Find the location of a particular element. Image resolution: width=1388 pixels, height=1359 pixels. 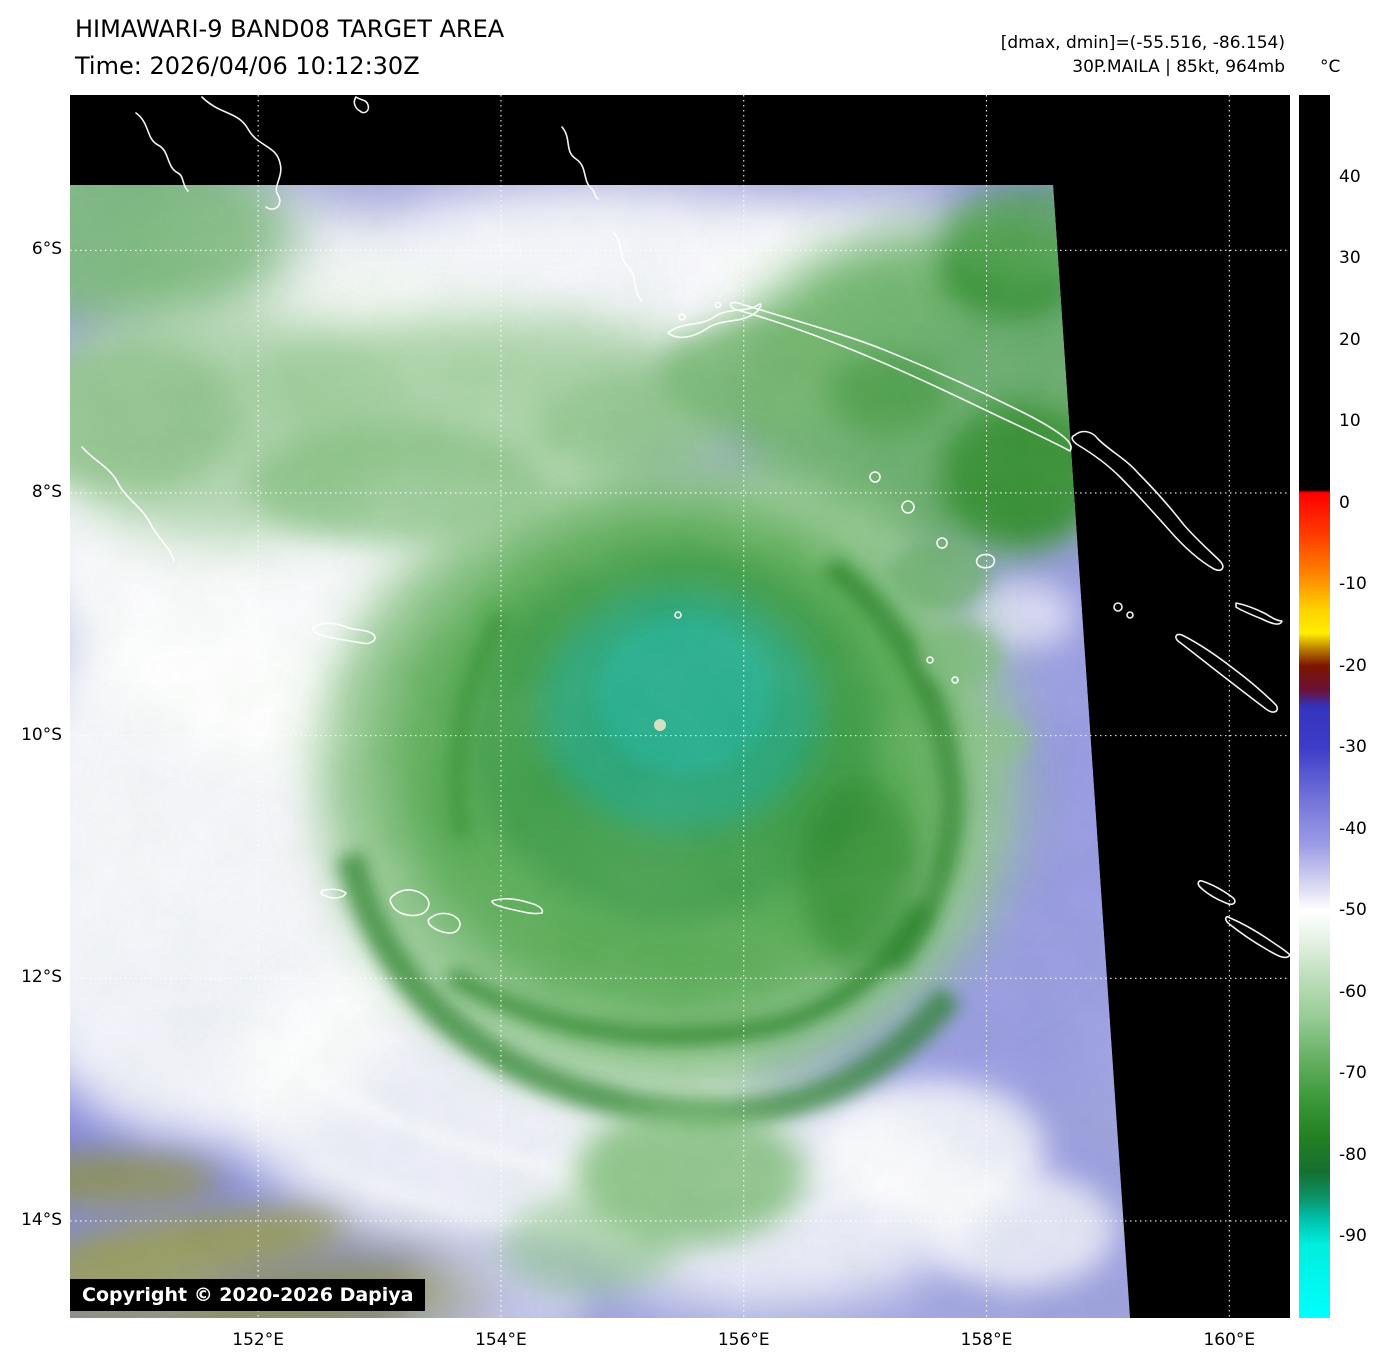

storm-info-readout: 30P.MAILA | 85kt, 964mb is located at coordinates (1178, 67).